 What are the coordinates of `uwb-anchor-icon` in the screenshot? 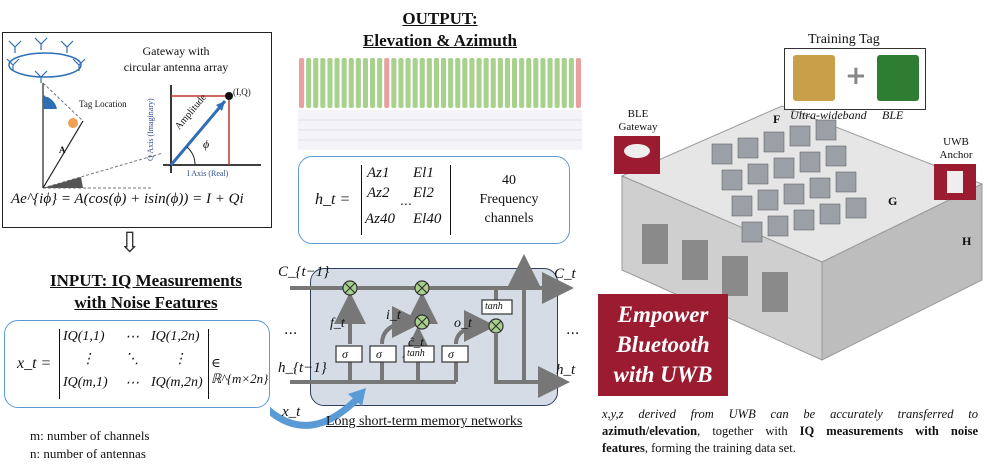 It's located at (955, 182).